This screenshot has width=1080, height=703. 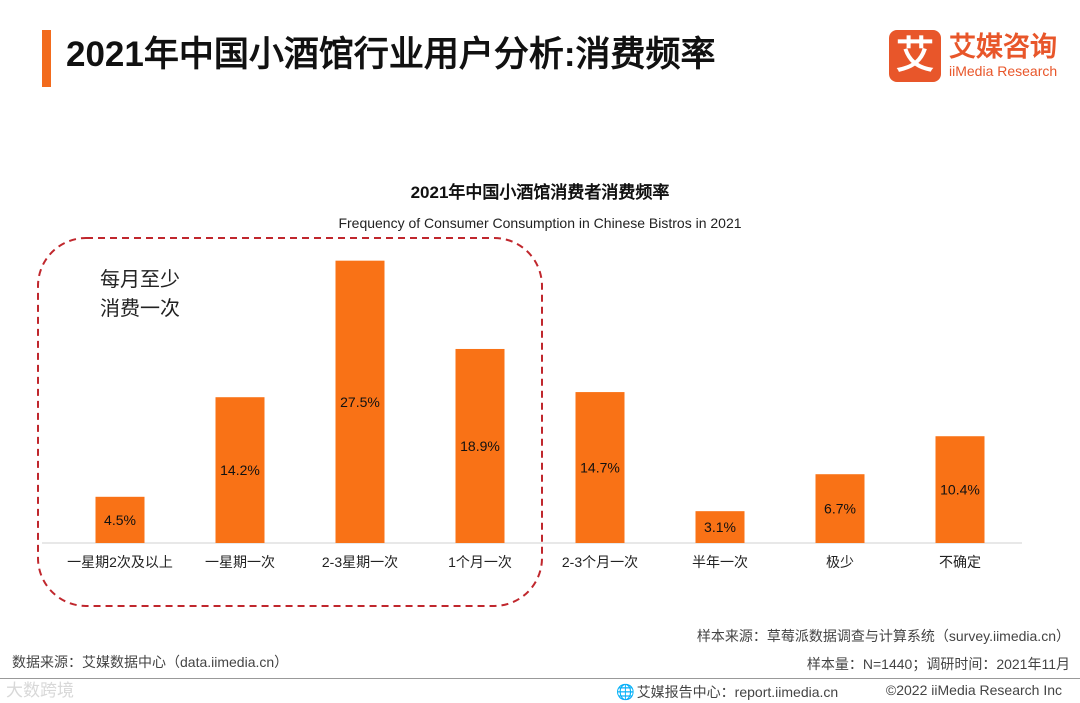 I want to click on watermark: 大数跨境, so click(x=40, y=688).